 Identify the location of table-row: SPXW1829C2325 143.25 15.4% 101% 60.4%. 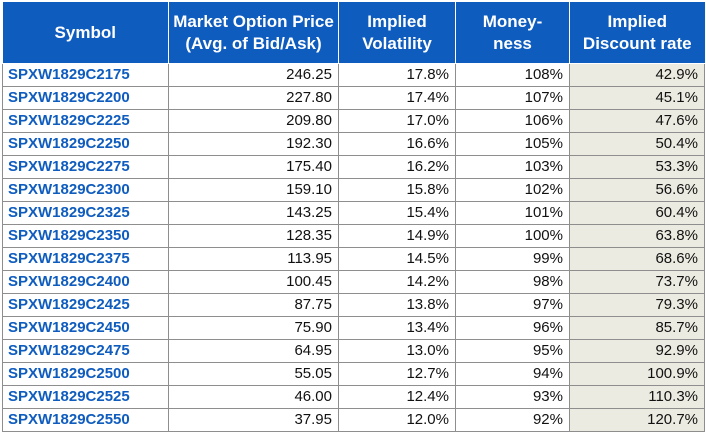
(353, 213).